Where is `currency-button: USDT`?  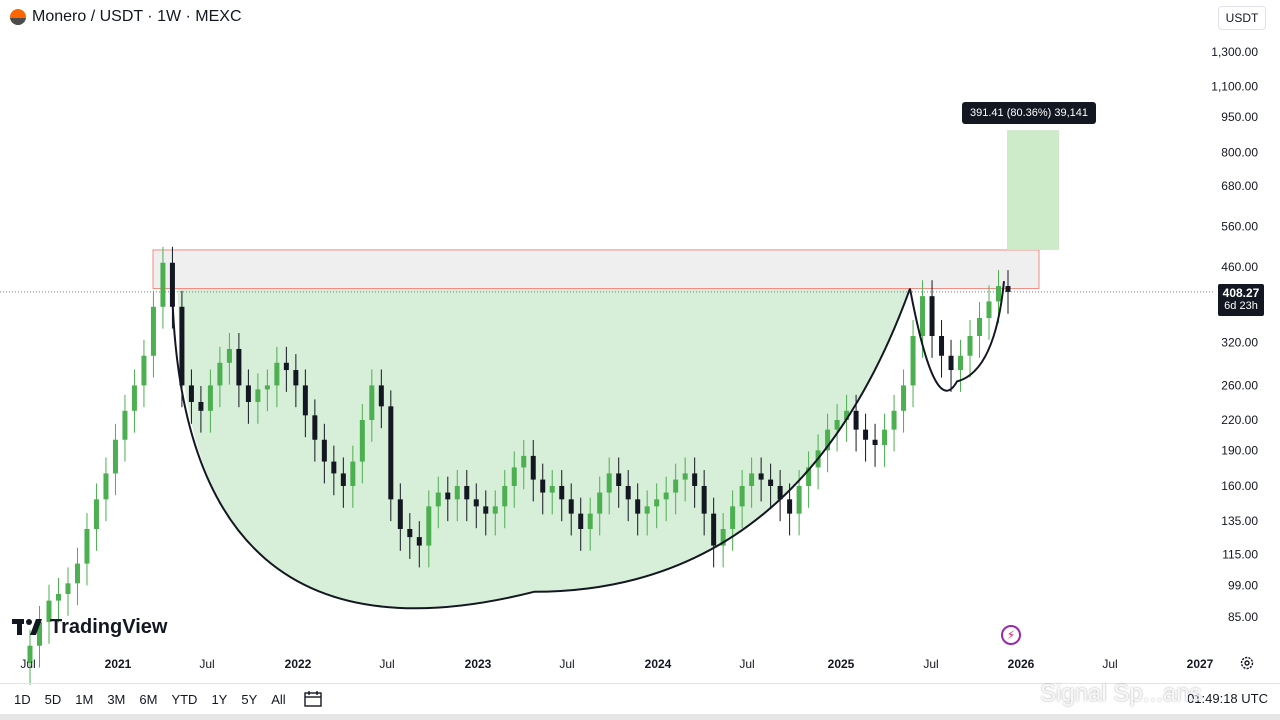 currency-button: USDT is located at coordinates (1242, 18).